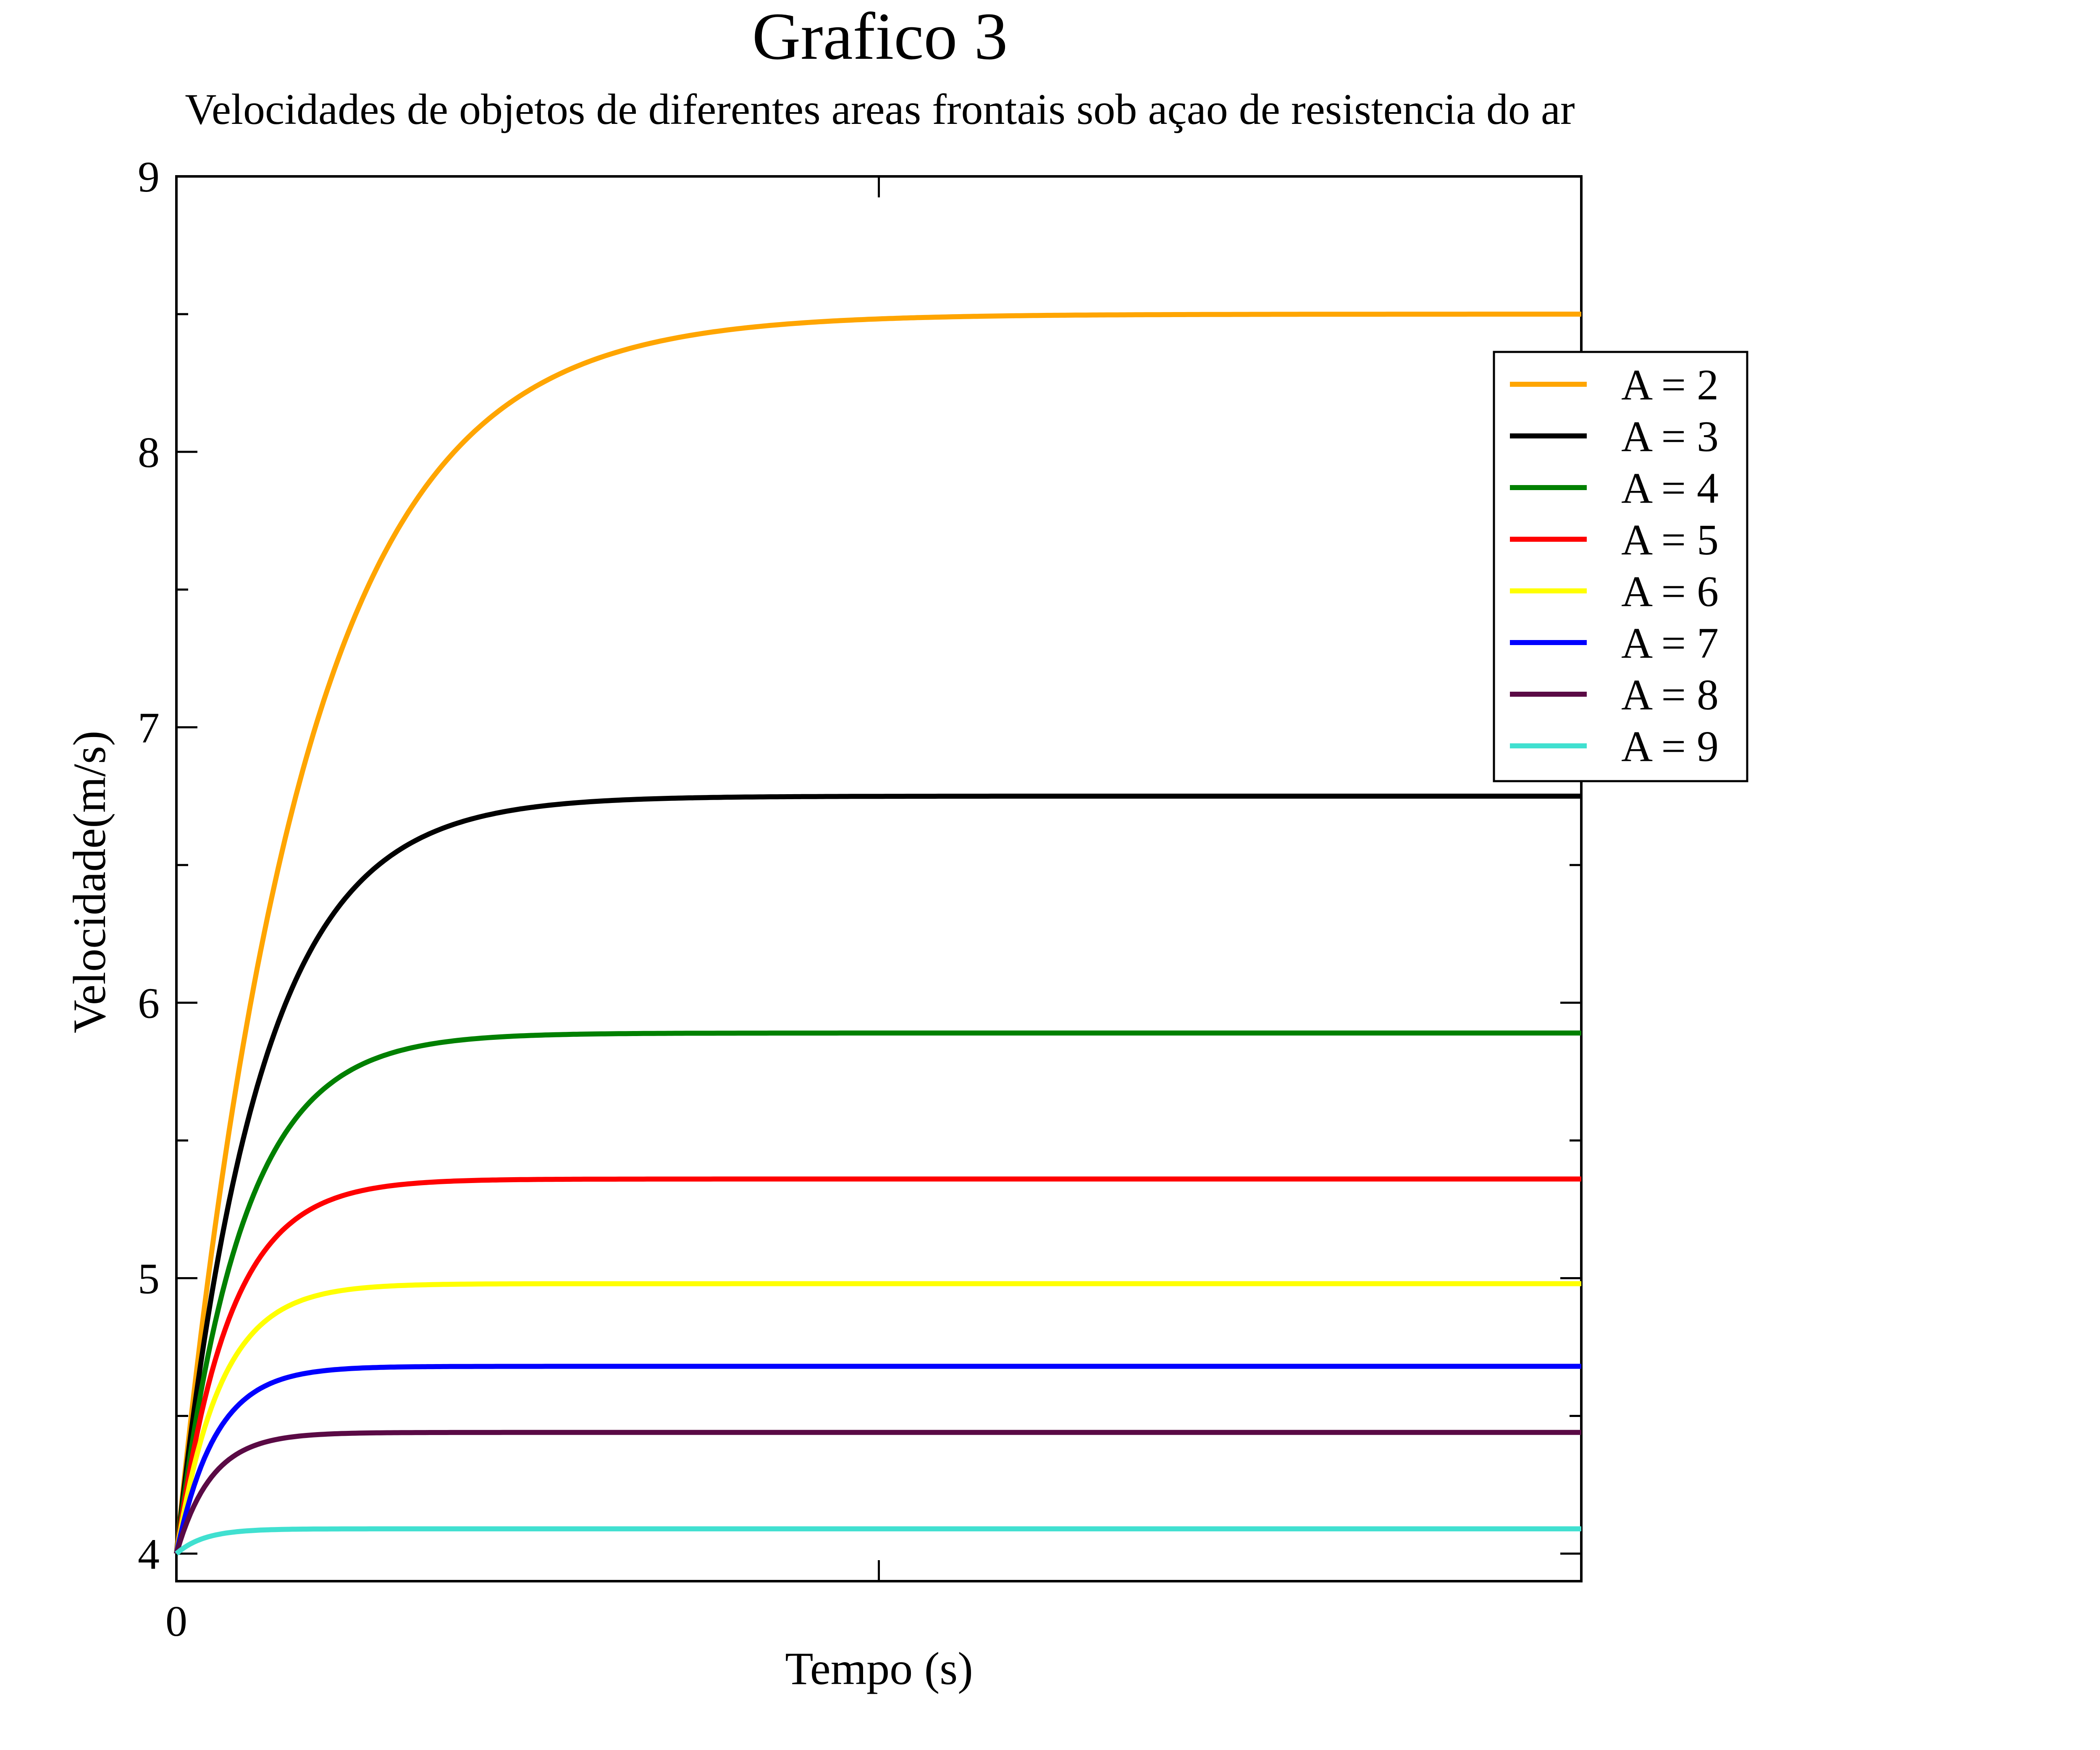 This screenshot has width=2100, height=1750. I want to click on x-tick-labels: 0, so click(176, 1621).